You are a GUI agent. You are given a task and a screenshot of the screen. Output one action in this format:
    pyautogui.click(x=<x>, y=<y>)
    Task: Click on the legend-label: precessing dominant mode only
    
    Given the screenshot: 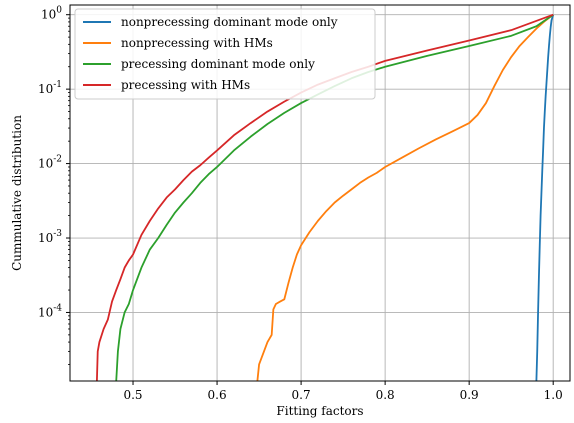 What is the action you would take?
    pyautogui.click(x=218, y=64)
    